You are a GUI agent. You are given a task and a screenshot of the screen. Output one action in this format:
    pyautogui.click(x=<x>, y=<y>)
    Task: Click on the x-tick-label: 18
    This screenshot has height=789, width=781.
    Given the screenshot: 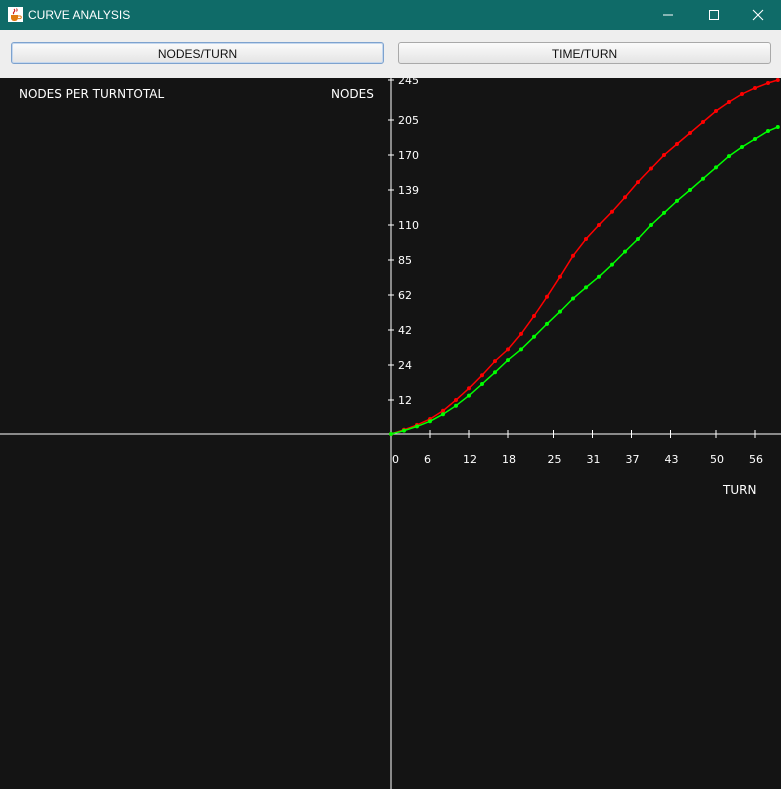 What is the action you would take?
    pyautogui.click(x=509, y=459)
    